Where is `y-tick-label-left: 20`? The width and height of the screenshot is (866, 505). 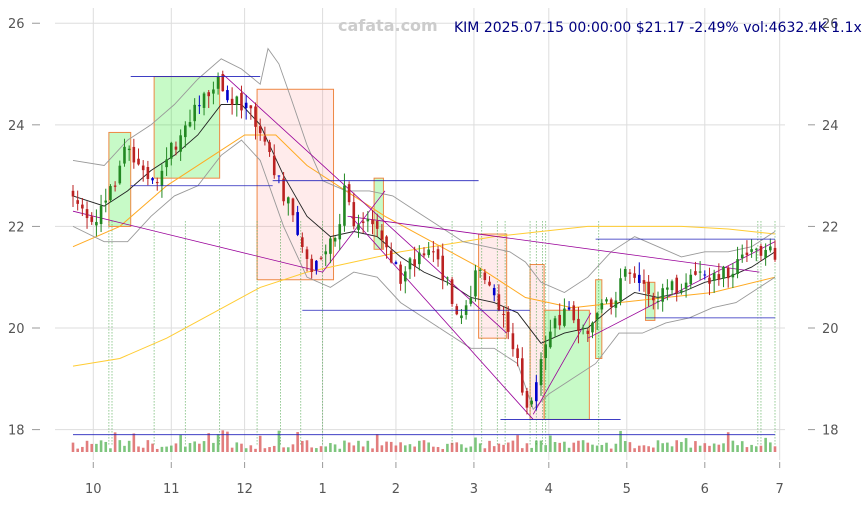 y-tick-label-left: 20 is located at coordinates (16, 329).